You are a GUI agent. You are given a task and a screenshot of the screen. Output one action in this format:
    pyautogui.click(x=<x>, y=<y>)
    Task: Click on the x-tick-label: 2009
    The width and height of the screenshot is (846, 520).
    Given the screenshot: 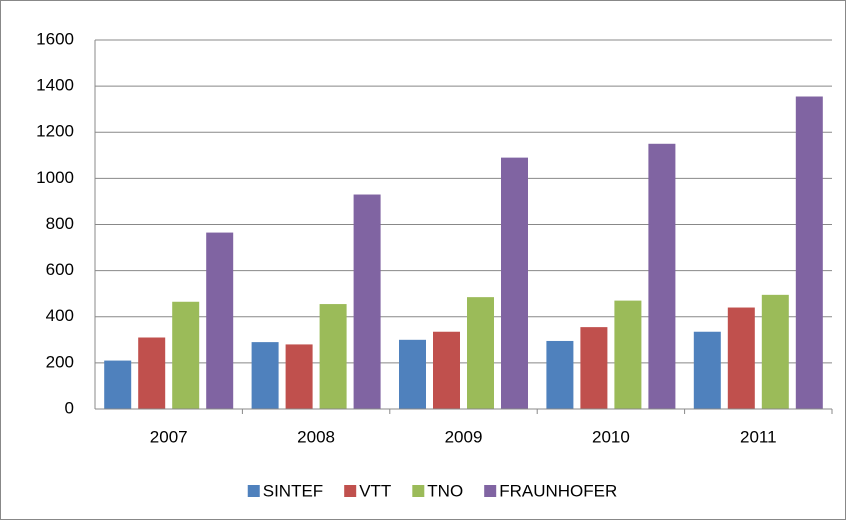 What is the action you would take?
    pyautogui.click(x=464, y=436)
    